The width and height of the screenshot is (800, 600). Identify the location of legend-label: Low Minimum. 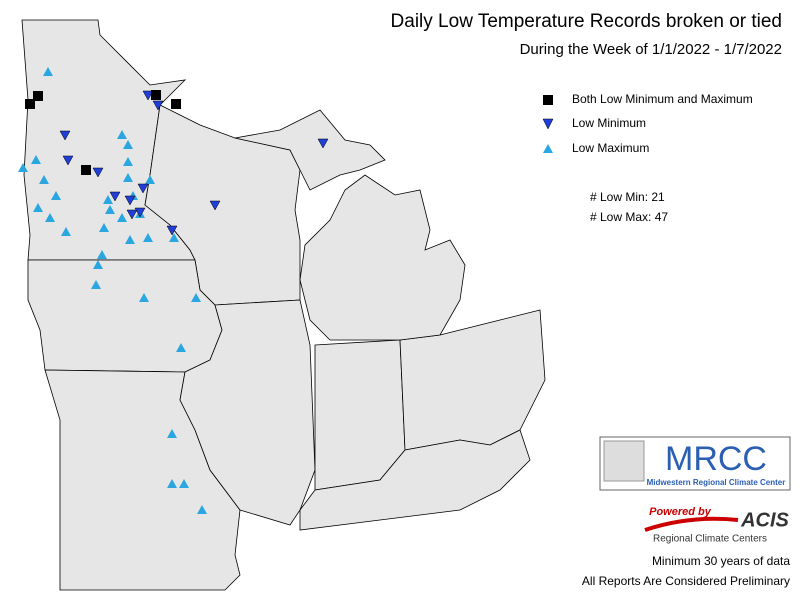
(609, 123).